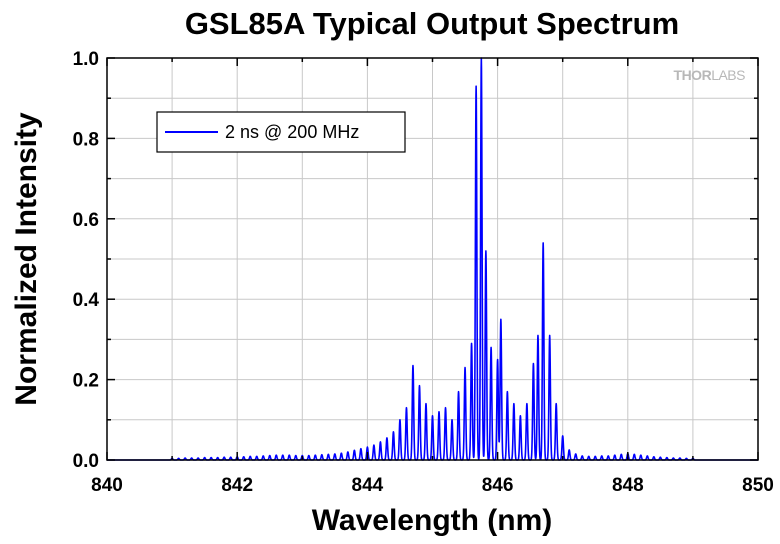  What do you see at coordinates (728, 75) in the screenshot?
I see `watermark-labs: LABS` at bounding box center [728, 75].